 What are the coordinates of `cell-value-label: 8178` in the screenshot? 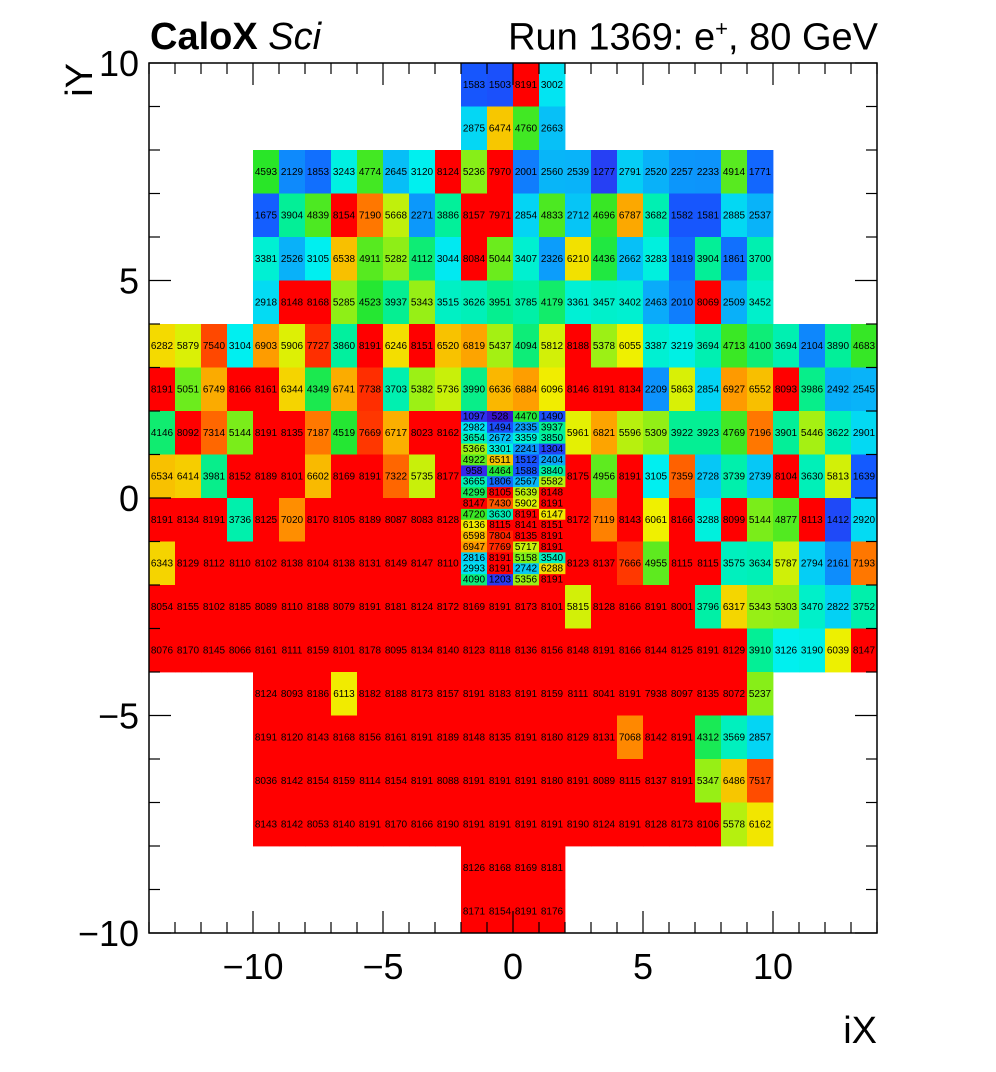 It's located at (370, 650).